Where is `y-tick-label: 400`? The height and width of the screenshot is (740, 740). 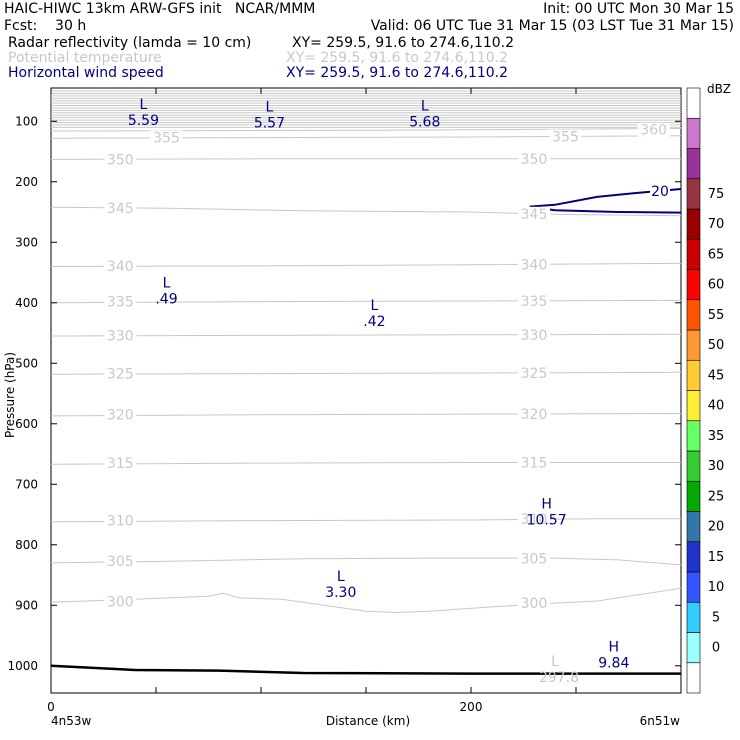
y-tick-label: 400 is located at coordinates (26, 303).